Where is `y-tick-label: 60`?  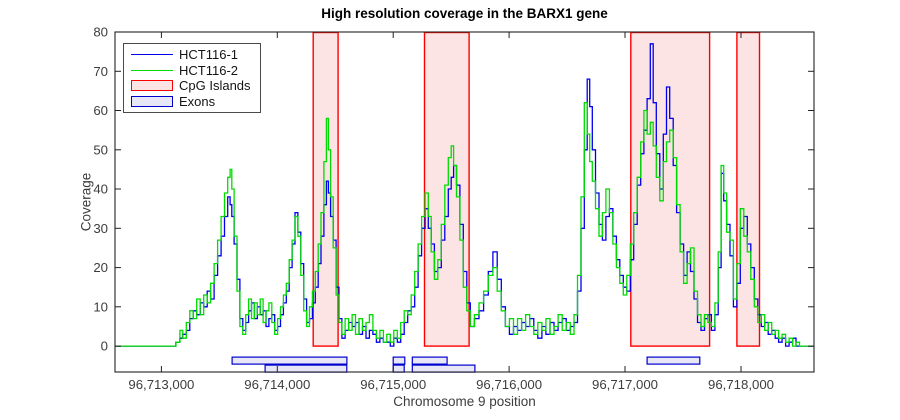 y-tick-label: 60 is located at coordinates (100, 110).